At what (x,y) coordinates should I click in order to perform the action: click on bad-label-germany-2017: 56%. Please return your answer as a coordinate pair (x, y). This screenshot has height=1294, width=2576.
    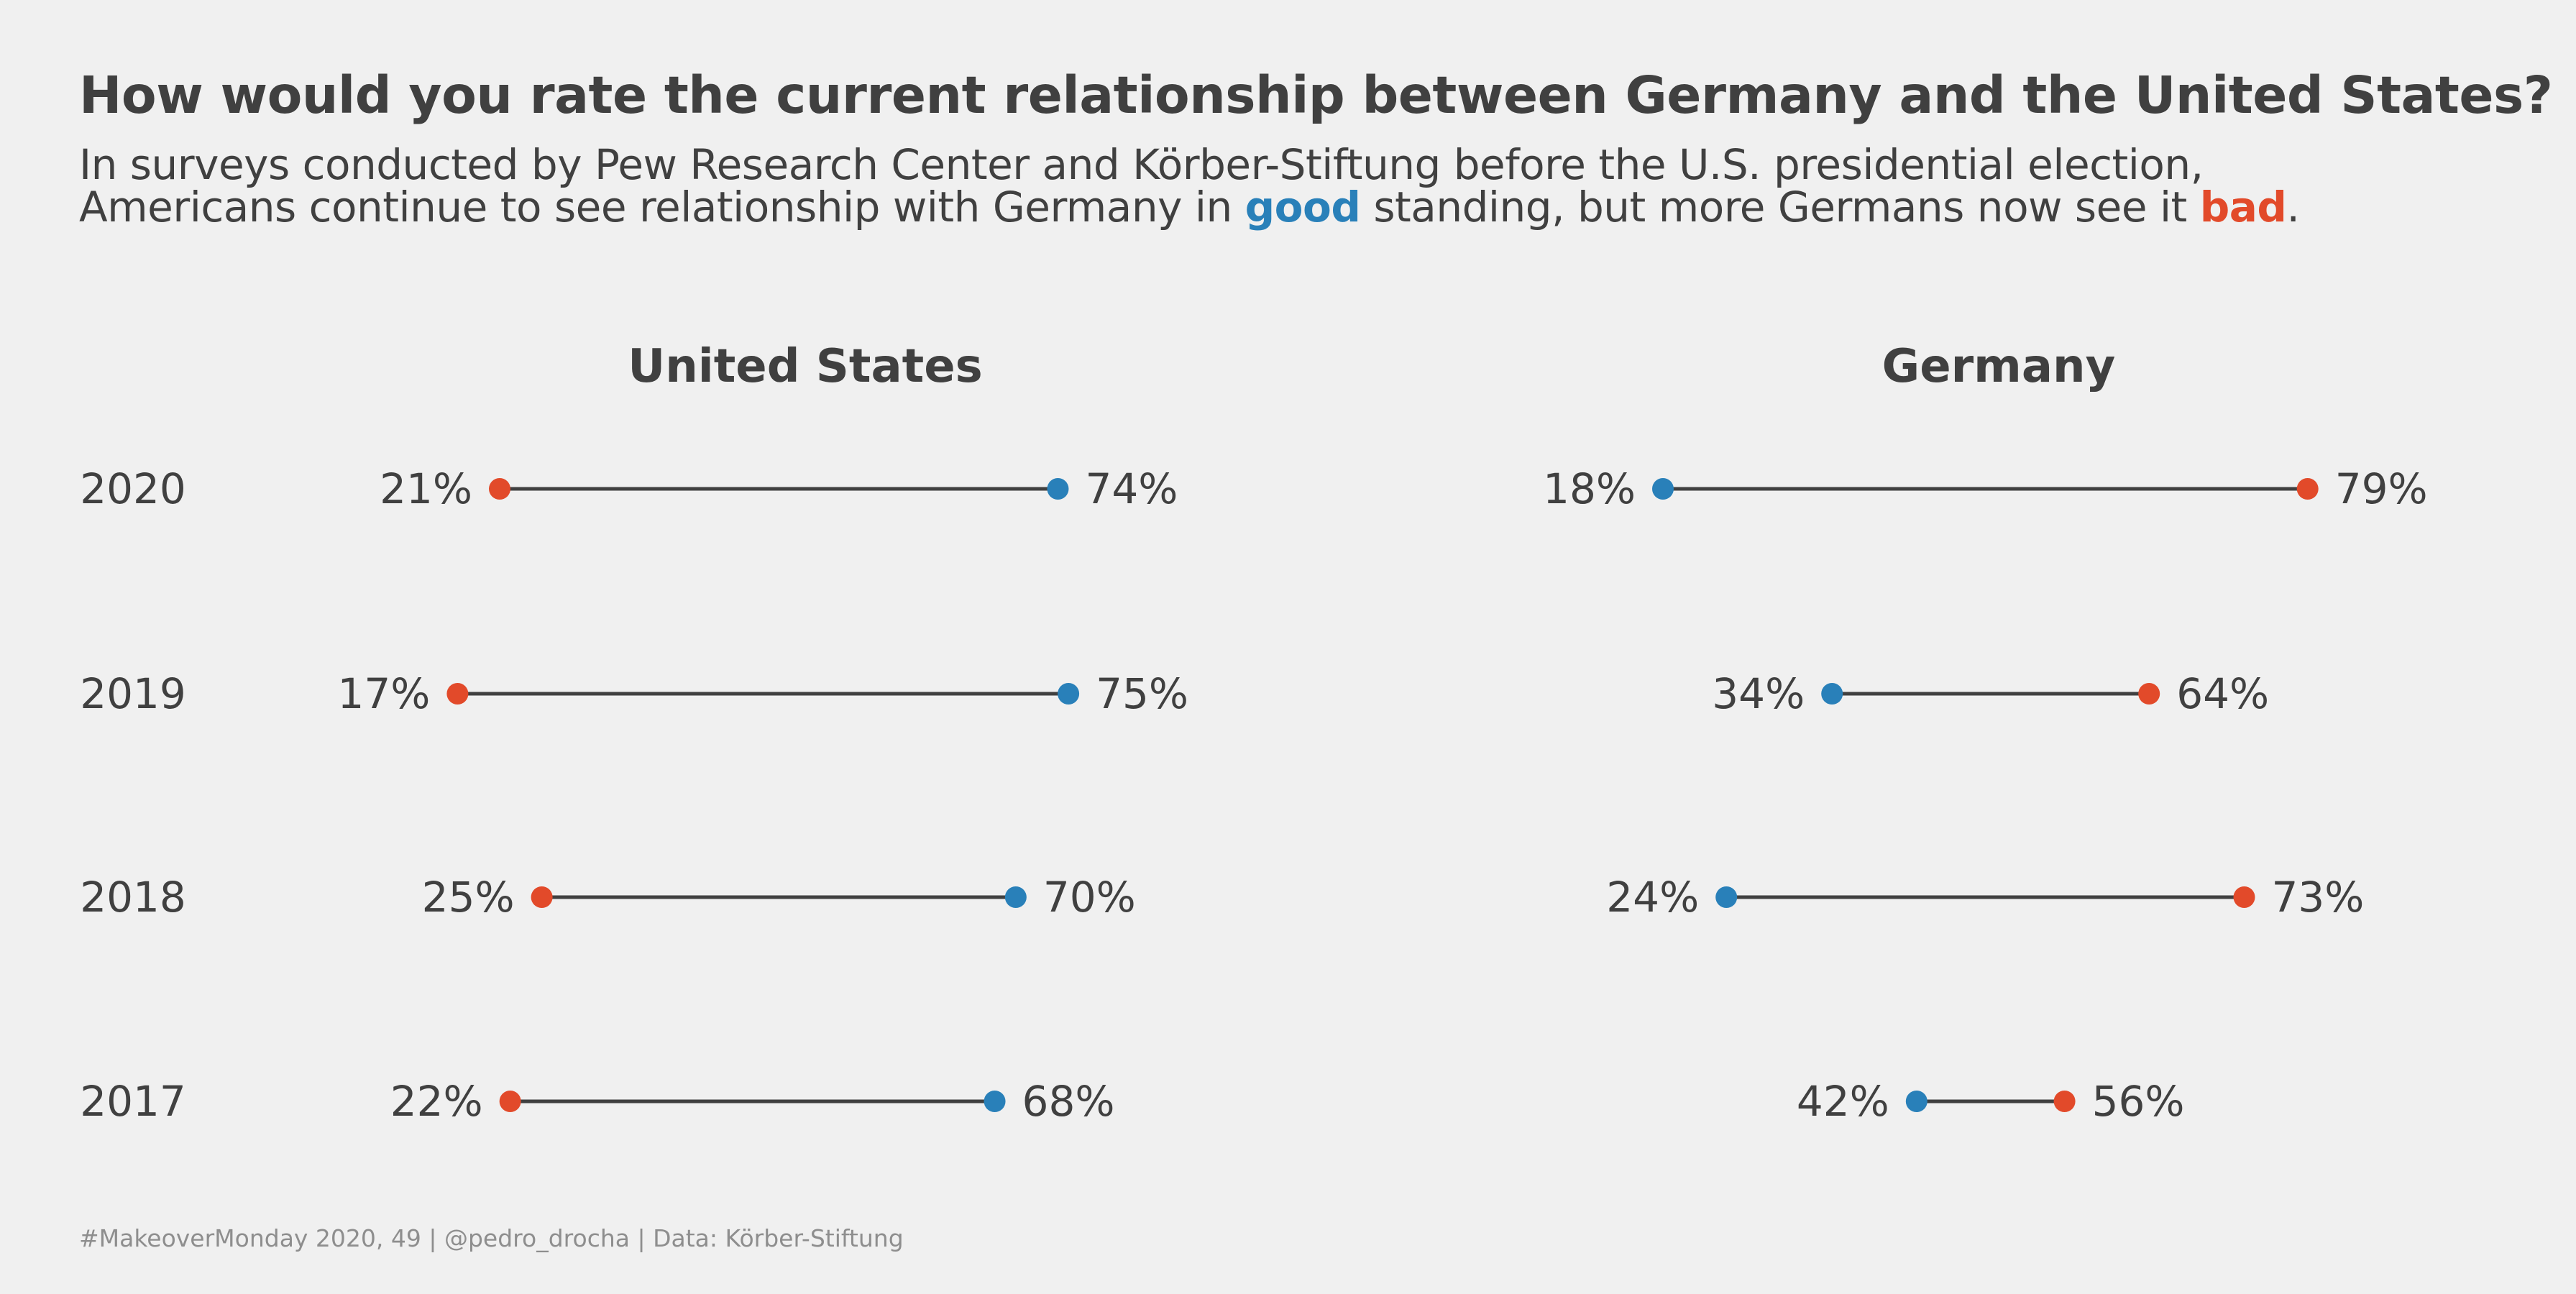
    Looking at the image, I should click on (2138, 1101).